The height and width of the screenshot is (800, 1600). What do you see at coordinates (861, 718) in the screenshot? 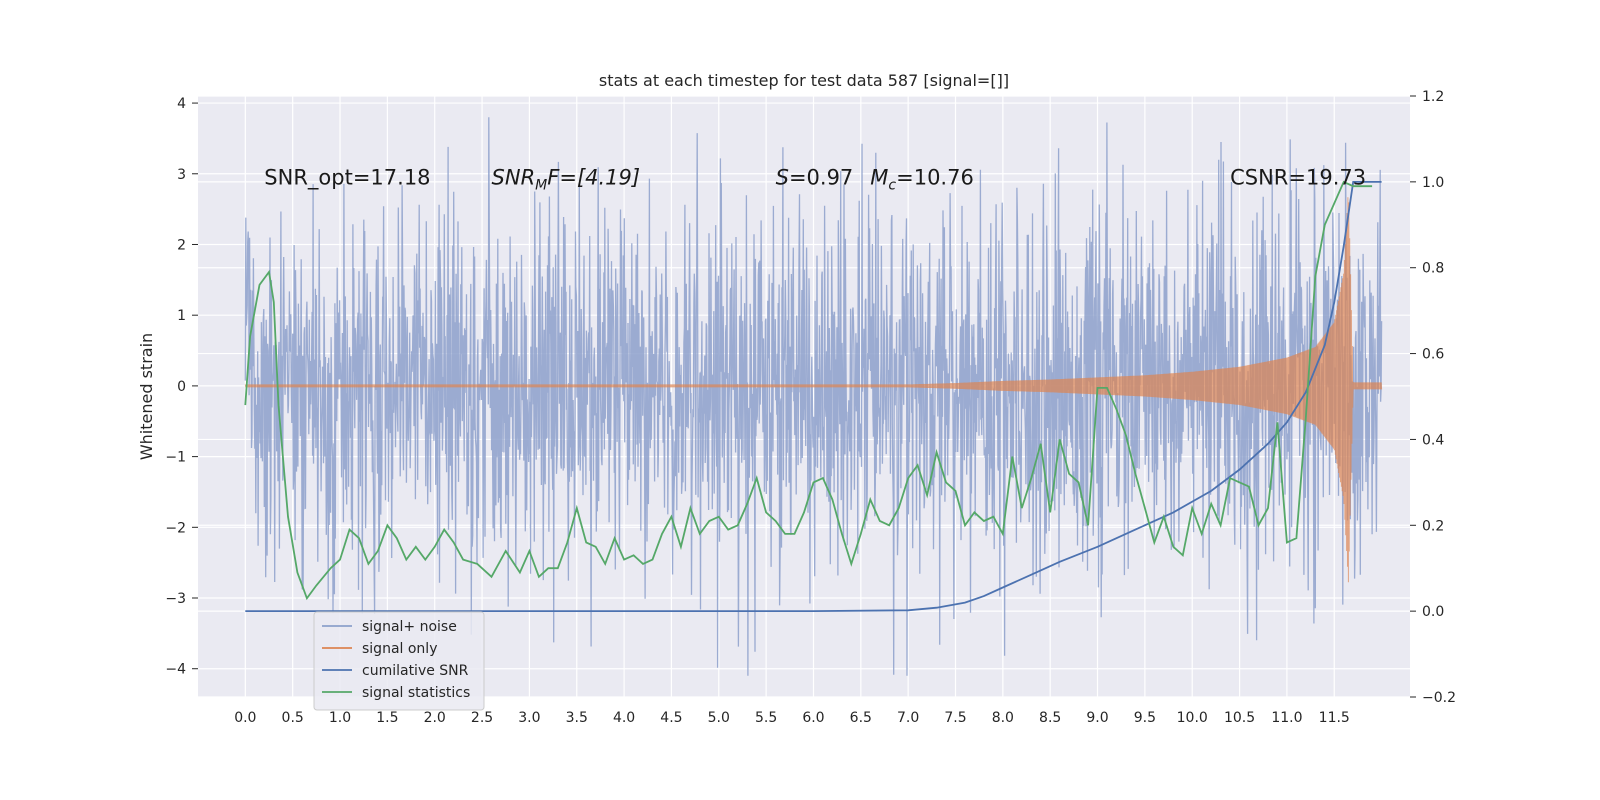
I see `x-tick-label: 6.5` at bounding box center [861, 718].